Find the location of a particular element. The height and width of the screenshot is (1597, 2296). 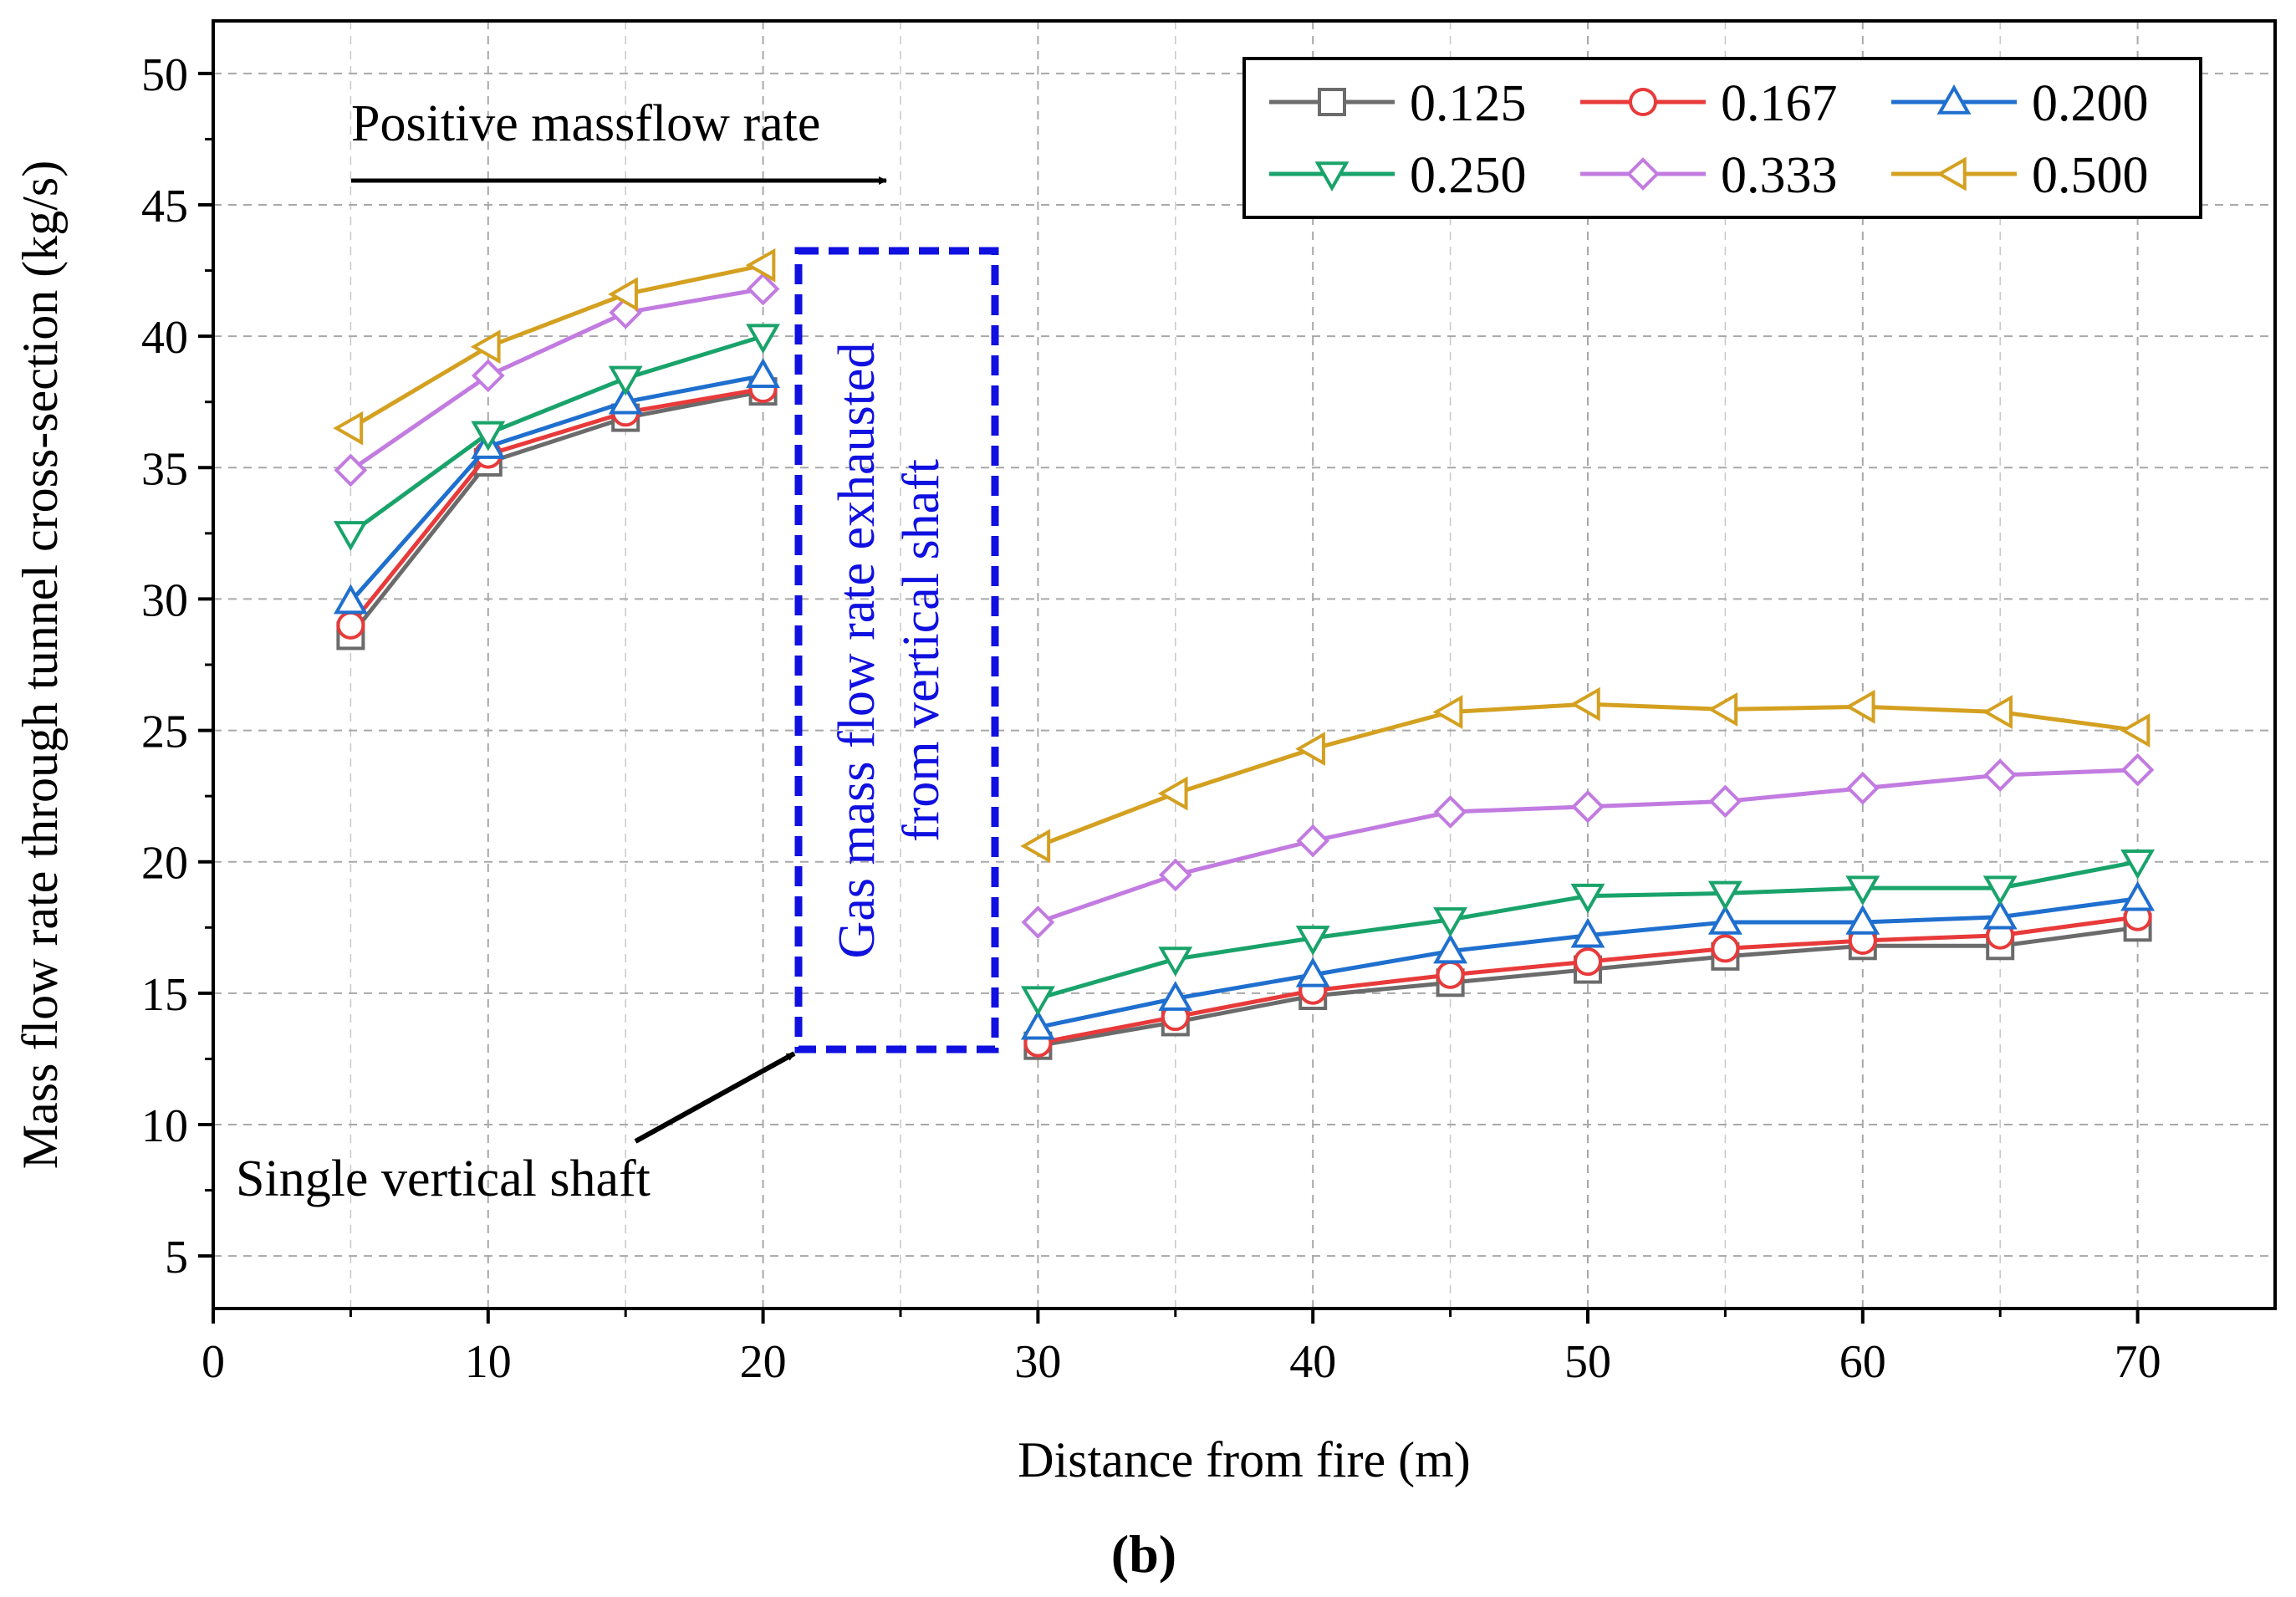

legend-label: 0.333 is located at coordinates (1780, 175).